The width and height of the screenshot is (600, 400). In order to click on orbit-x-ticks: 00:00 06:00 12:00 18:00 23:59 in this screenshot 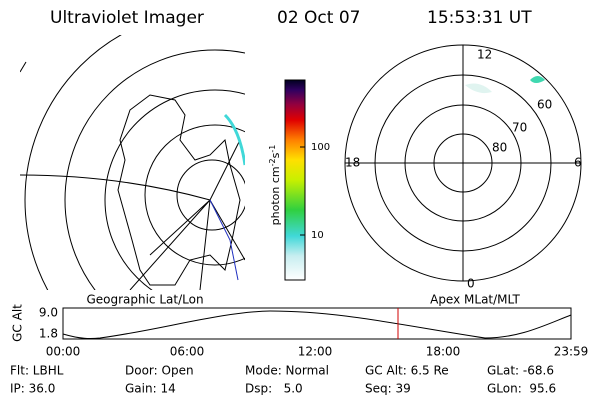, I will do `click(317, 352)`.